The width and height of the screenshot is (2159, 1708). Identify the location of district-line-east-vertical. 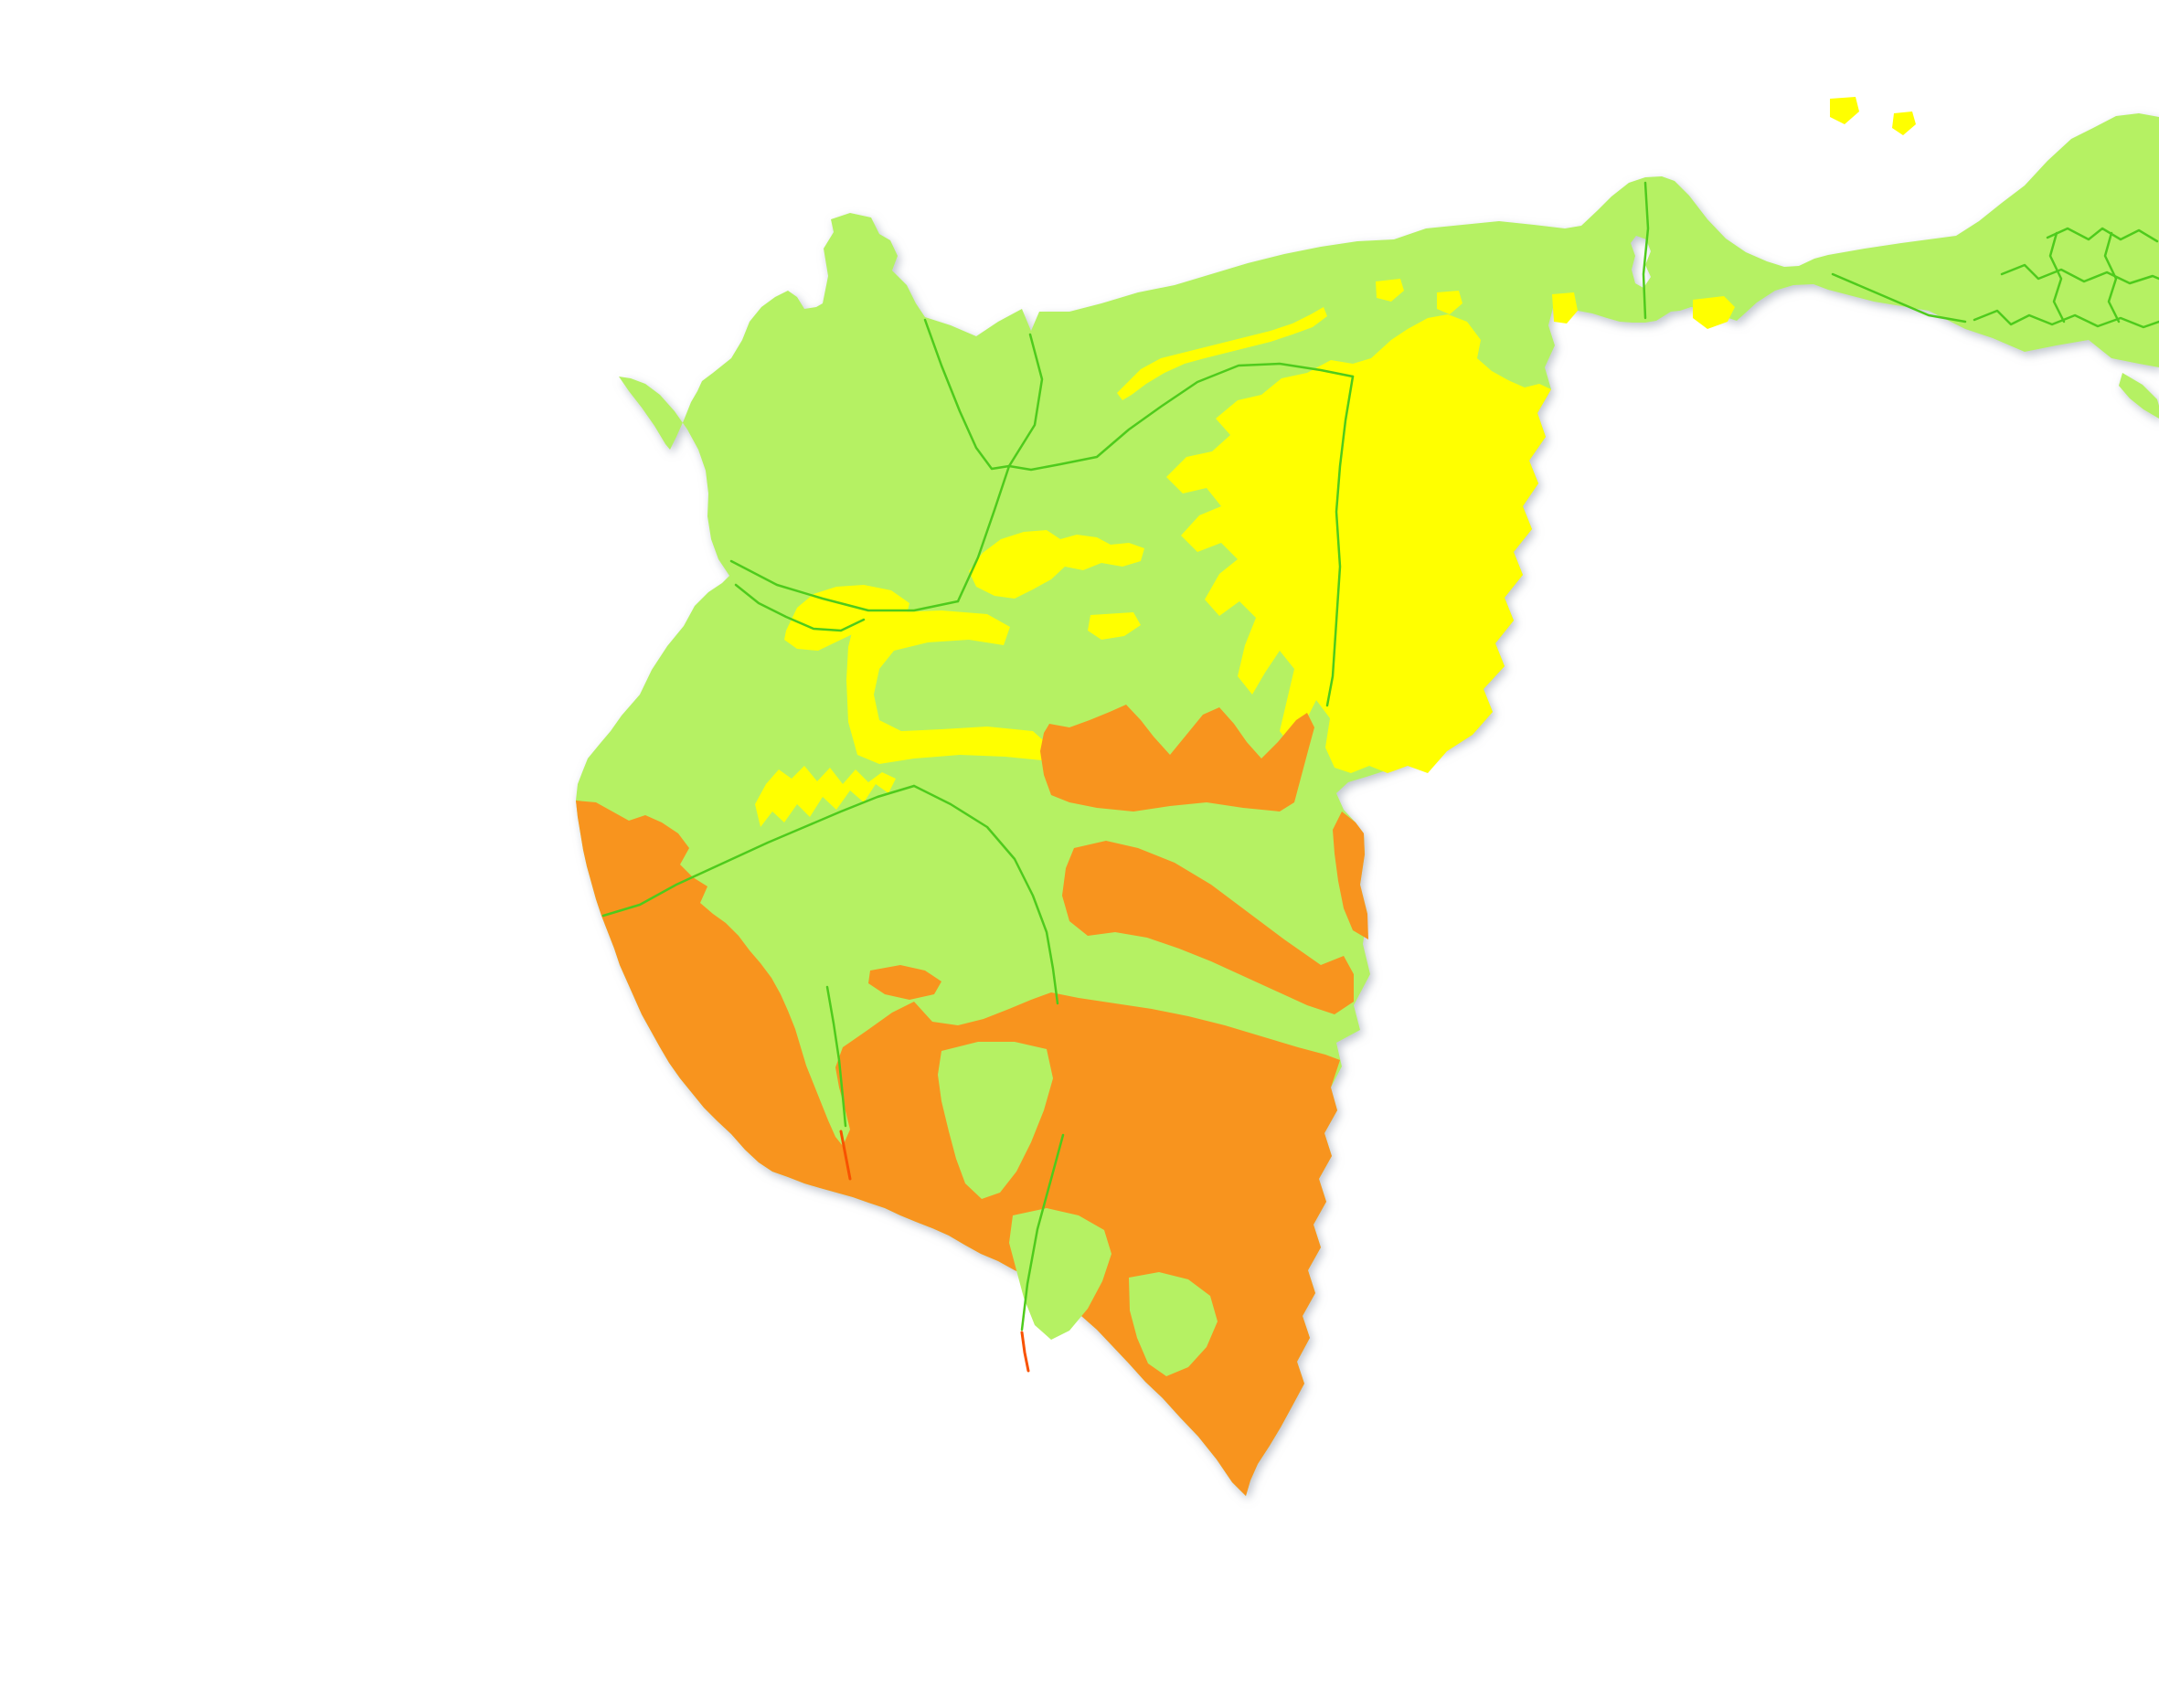
(1340, 541).